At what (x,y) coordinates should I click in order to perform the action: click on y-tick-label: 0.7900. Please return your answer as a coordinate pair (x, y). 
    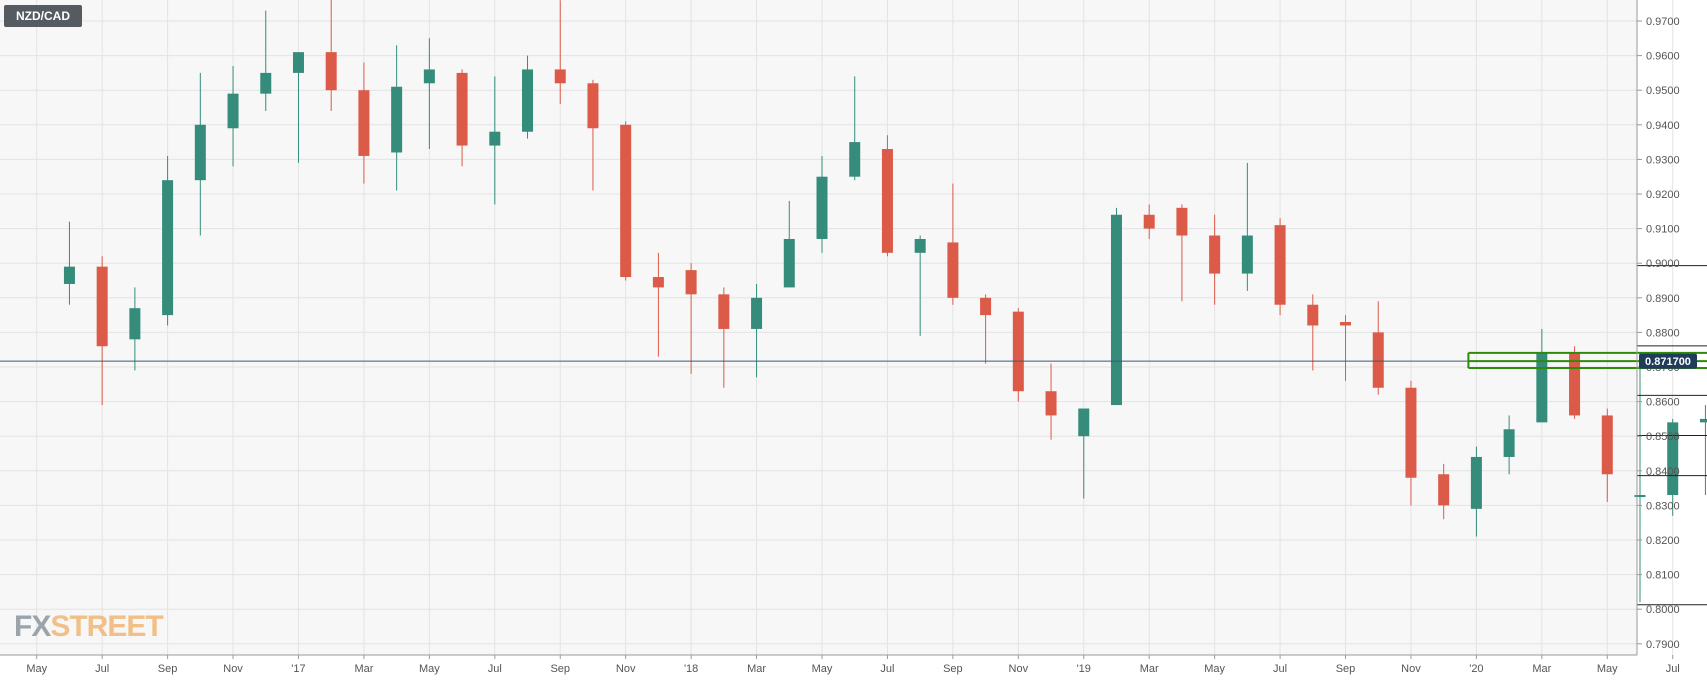
    Looking at the image, I should click on (1663, 645).